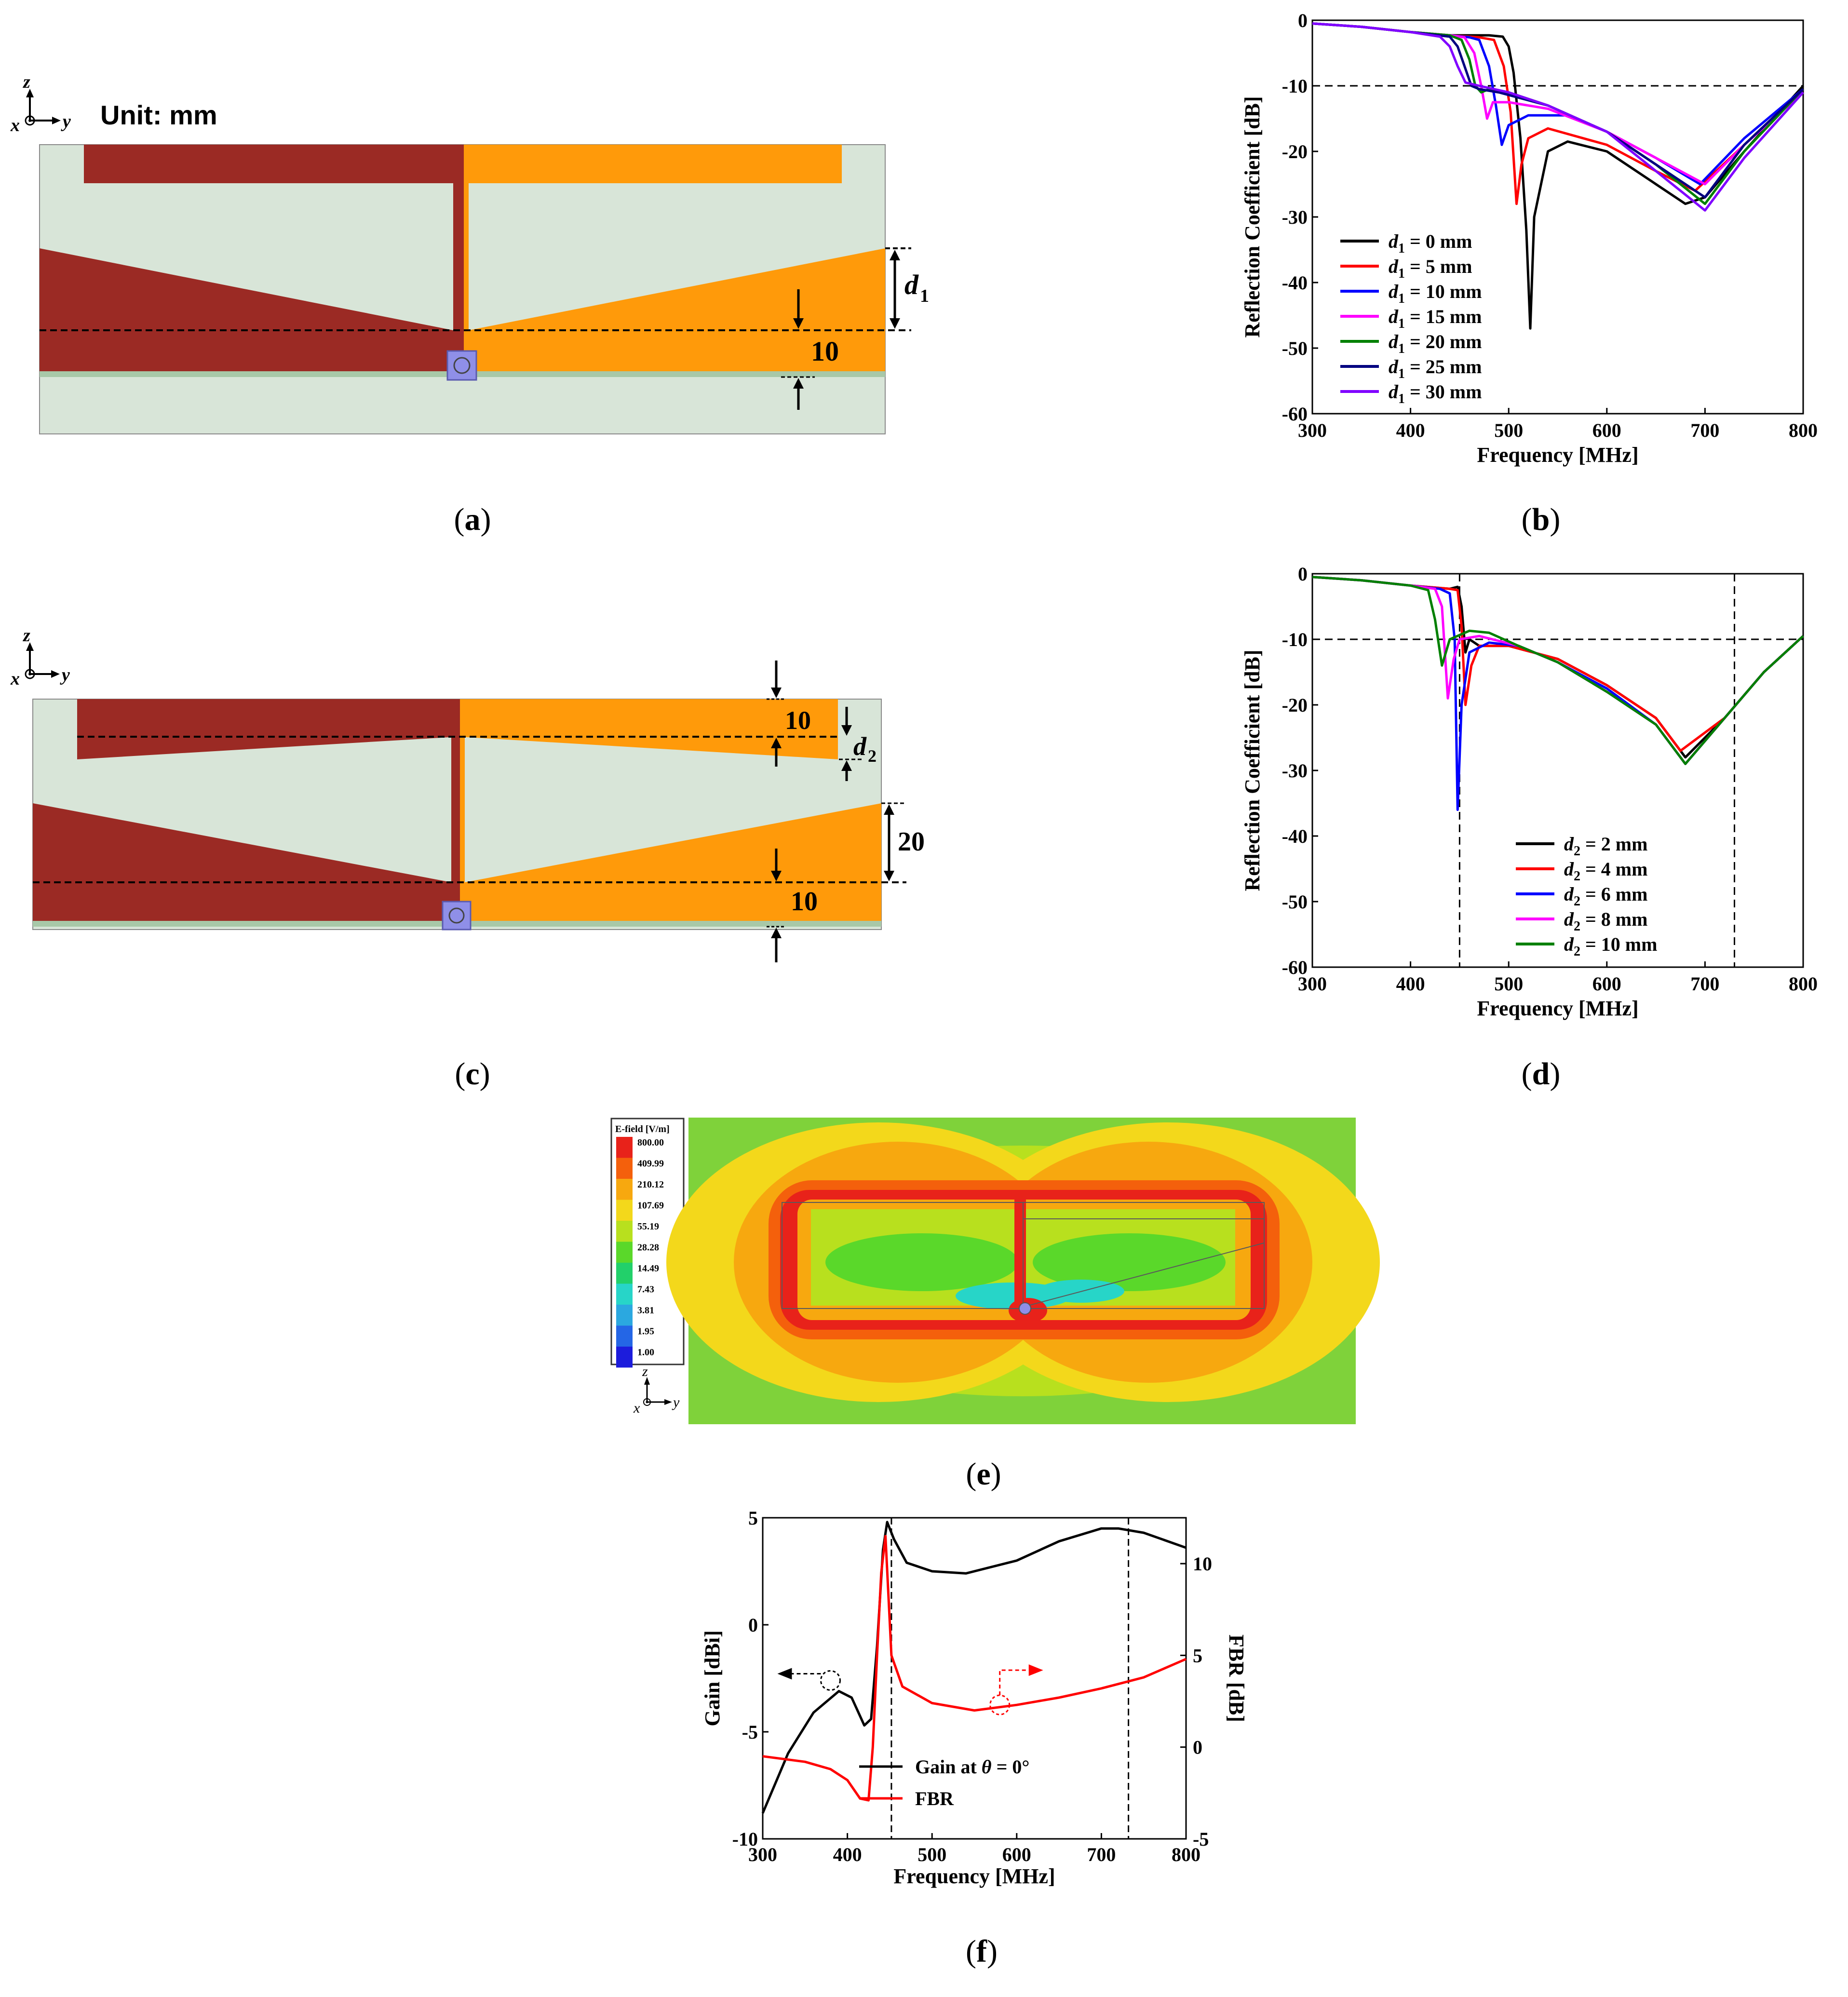 This screenshot has height=1997, width=1848. What do you see at coordinates (1023, 1271) in the screenshot?
I see `efield-map` at bounding box center [1023, 1271].